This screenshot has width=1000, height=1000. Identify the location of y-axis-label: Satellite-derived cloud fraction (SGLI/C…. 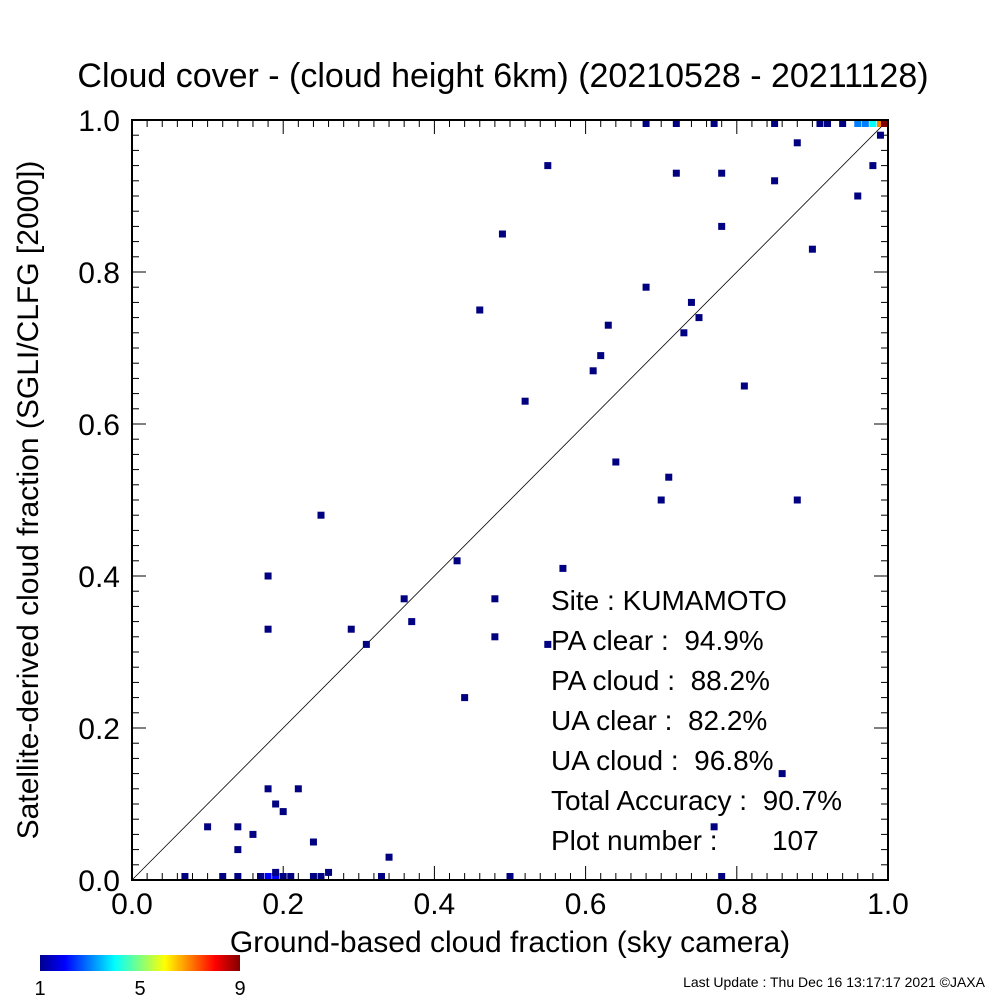
(28, 500).